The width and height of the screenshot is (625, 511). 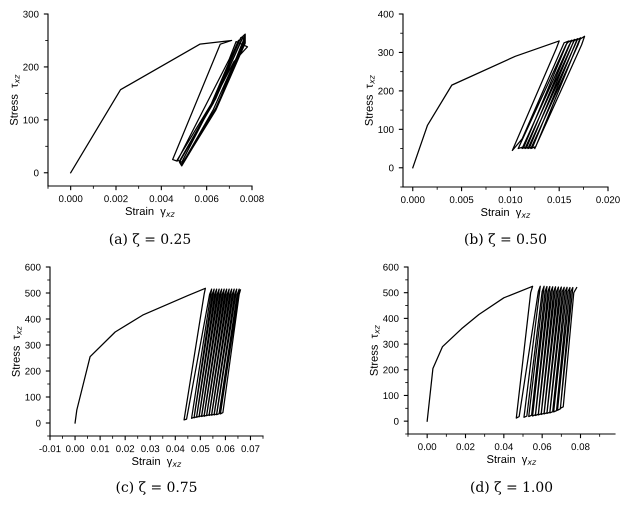 I want to click on x-tick-label: 0.03, so click(x=150, y=448).